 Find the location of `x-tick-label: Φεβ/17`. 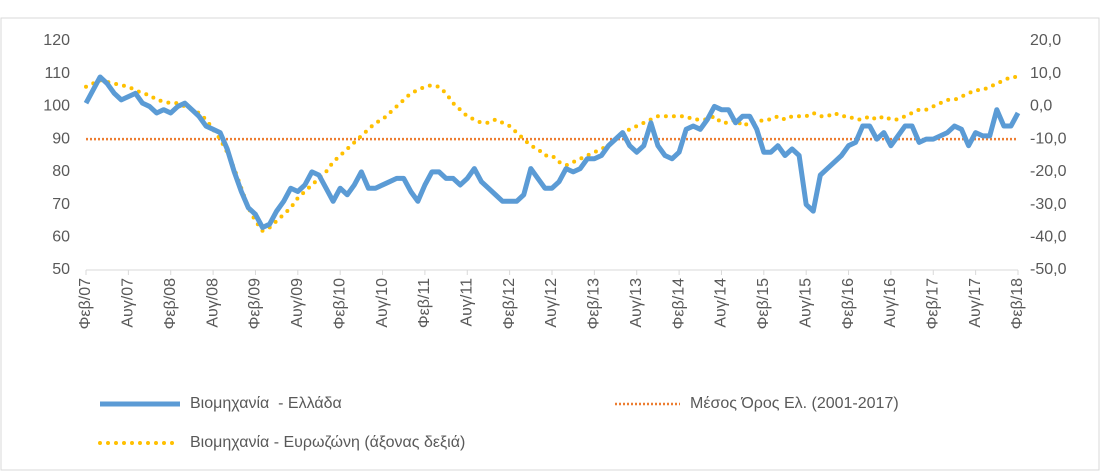

x-tick-label: Φεβ/17 is located at coordinates (932, 303).